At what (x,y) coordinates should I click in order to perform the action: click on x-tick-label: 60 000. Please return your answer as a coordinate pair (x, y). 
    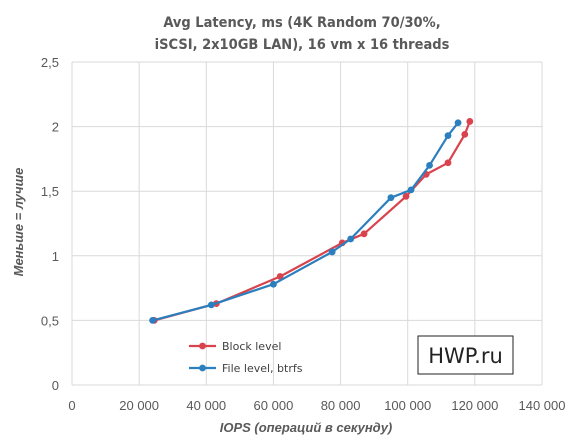
    Looking at the image, I should click on (274, 405).